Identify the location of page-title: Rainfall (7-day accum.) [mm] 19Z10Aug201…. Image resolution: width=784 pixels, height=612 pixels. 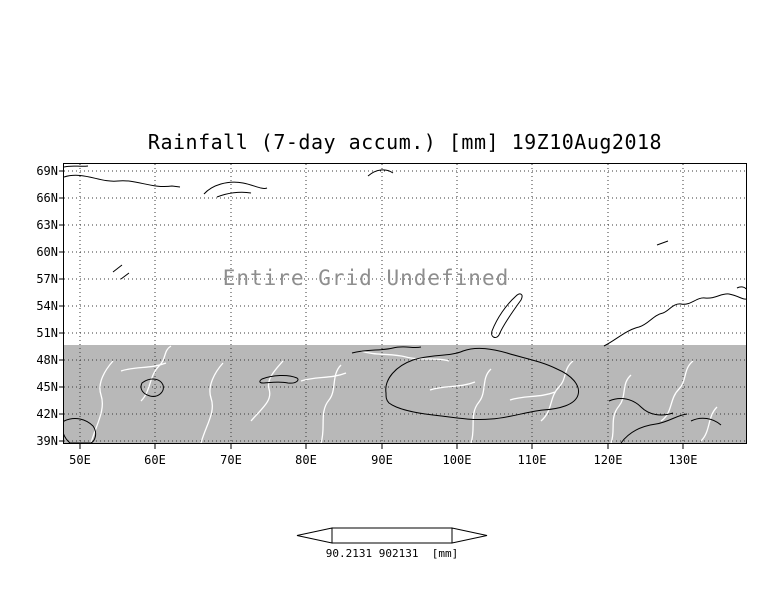
(405, 142).